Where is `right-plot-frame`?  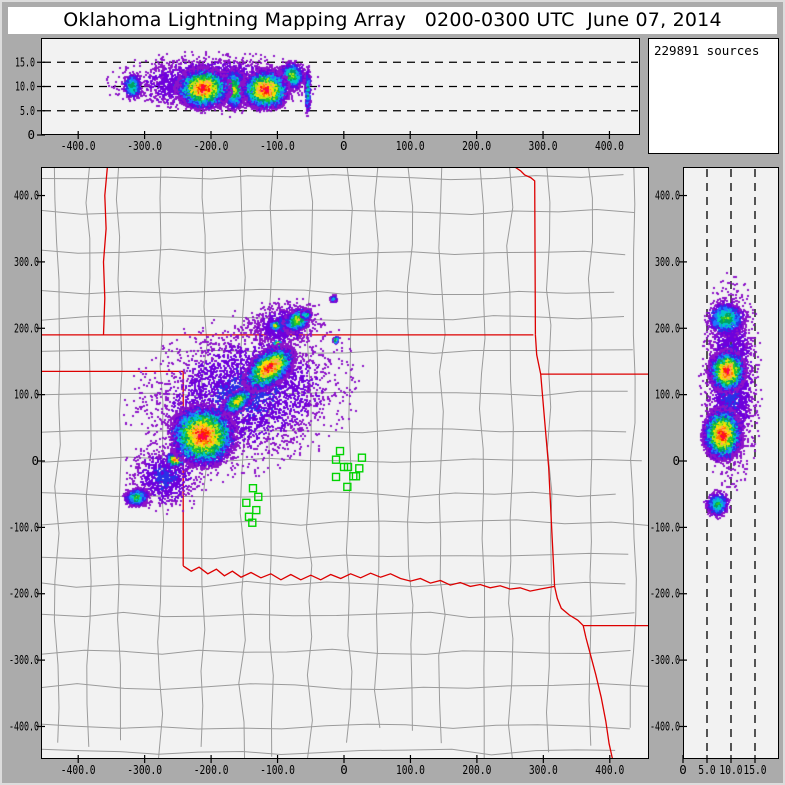
right-plot-frame is located at coordinates (731, 463).